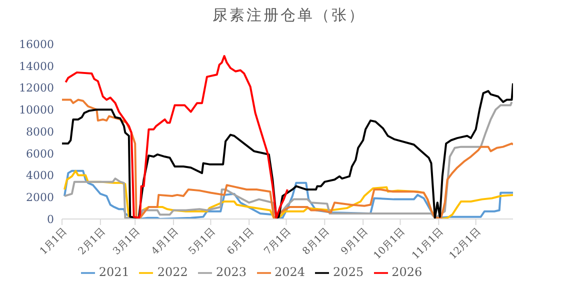 This screenshot has width=578, height=299. Describe the element at coordinates (92, 242) in the screenshot. I see `x-tick-label: 2月1日` at that location.